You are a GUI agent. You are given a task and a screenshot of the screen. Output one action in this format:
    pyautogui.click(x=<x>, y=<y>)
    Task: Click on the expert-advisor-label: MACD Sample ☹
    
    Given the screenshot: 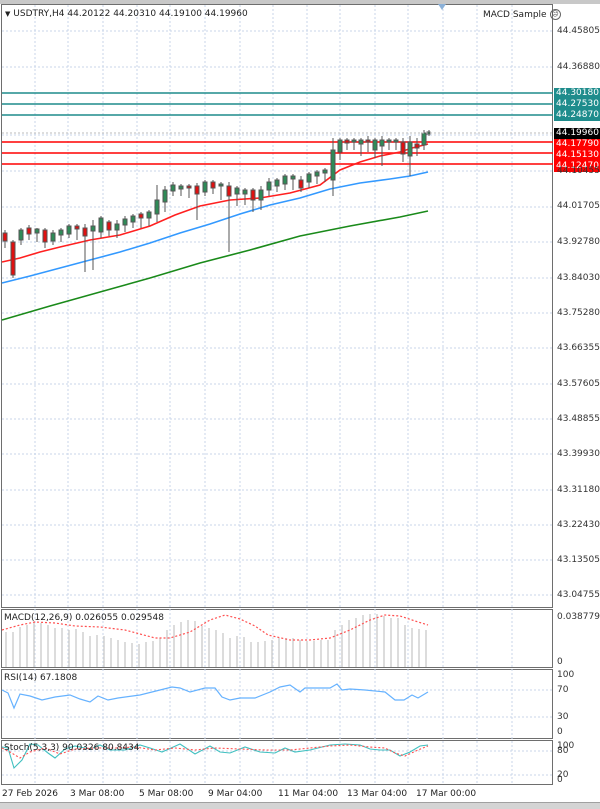 What is the action you would take?
    pyautogui.click(x=522, y=14)
    